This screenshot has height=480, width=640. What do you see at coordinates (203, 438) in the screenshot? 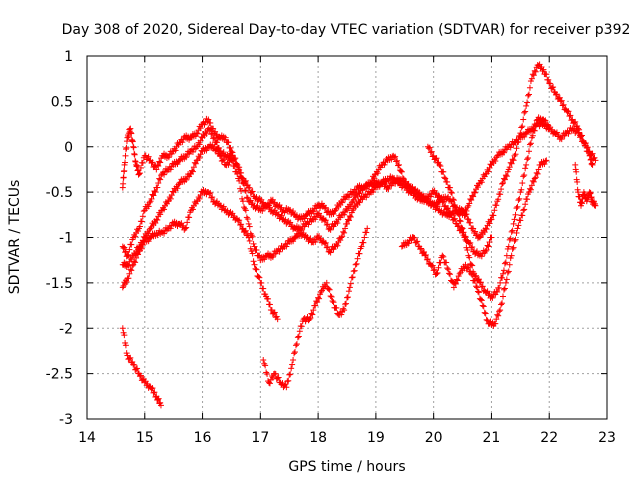
I see `x-tick-label: 16` at bounding box center [203, 438].